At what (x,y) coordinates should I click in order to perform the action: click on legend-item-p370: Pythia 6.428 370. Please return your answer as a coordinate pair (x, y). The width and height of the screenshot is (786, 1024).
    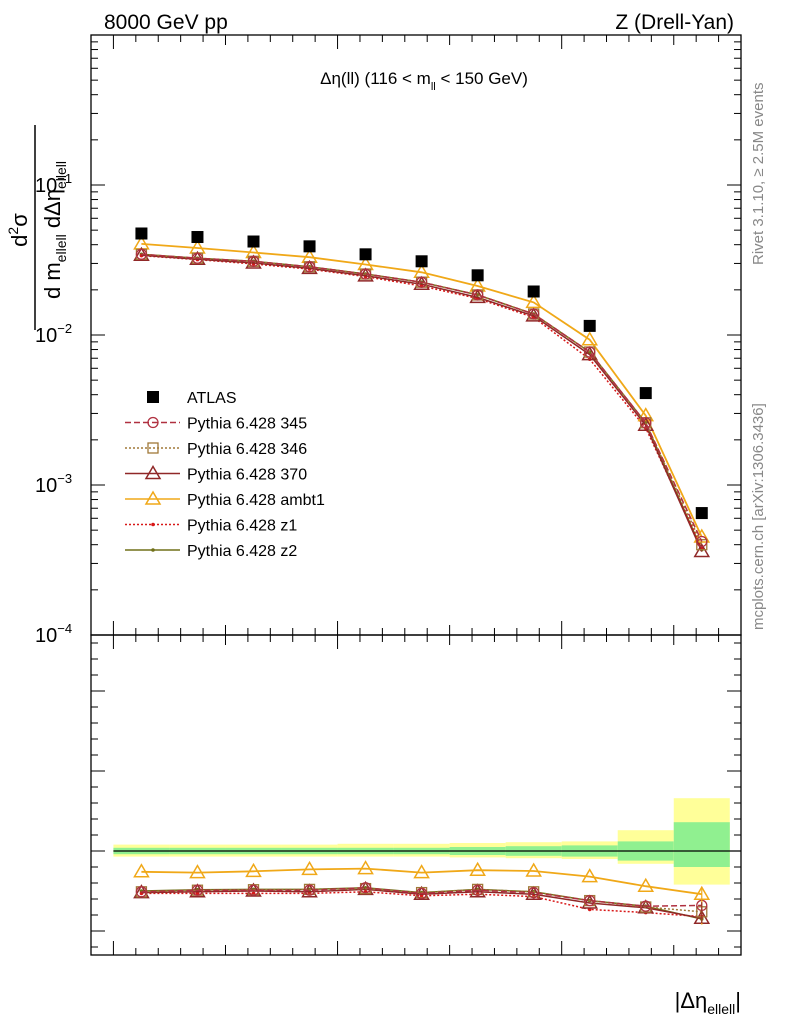
    Looking at the image, I should click on (216, 474).